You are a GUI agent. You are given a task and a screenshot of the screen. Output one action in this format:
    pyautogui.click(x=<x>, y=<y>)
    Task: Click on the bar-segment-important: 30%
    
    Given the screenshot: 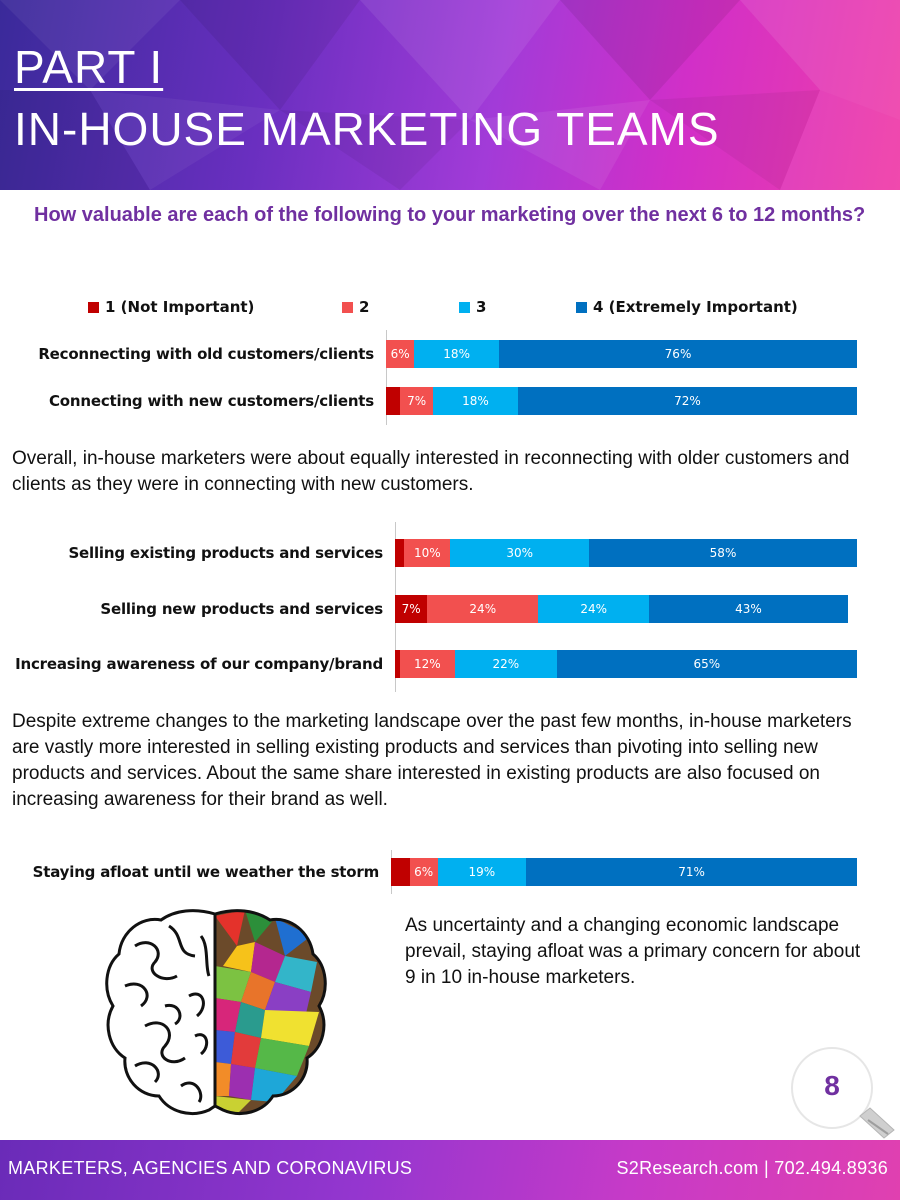 What is the action you would take?
    pyautogui.click(x=520, y=553)
    